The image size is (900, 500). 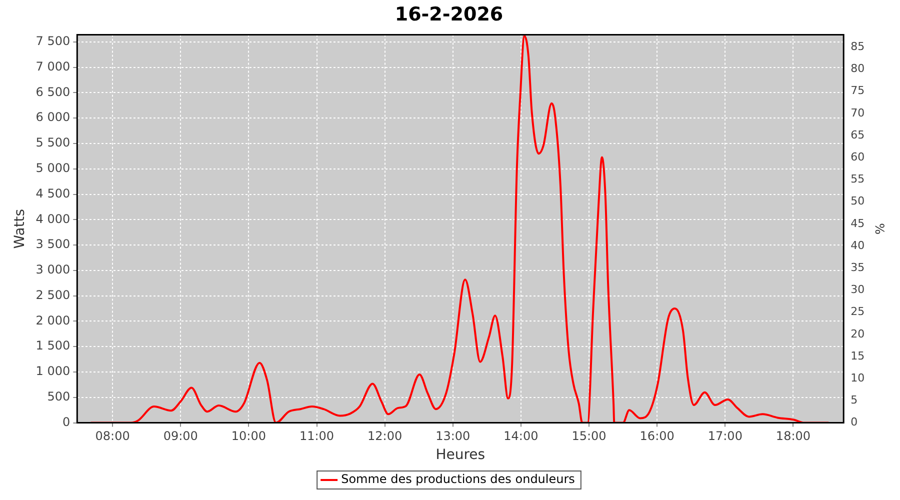 I want to click on y2-tick-label: 65, so click(x=857, y=135).